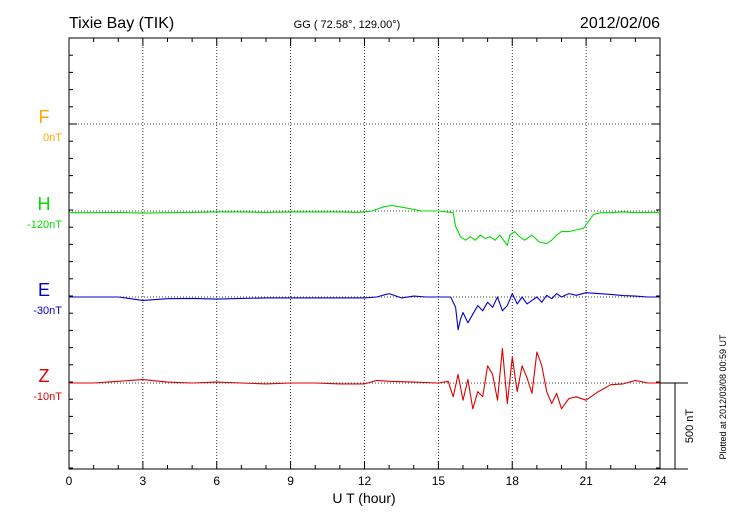 The width and height of the screenshot is (730, 520). I want to click on series-name-f: F, so click(44, 117).